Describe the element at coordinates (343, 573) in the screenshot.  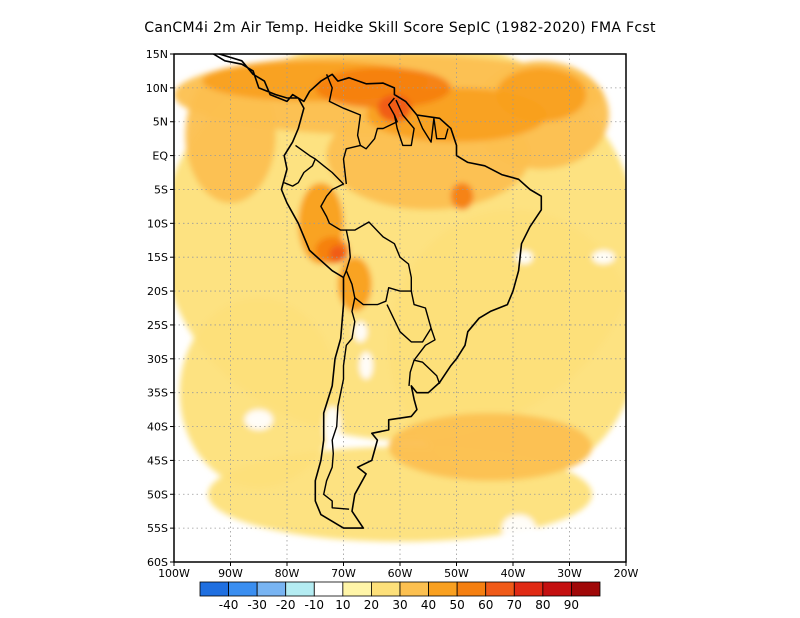
I see `lon-tick-label: 70W` at that location.